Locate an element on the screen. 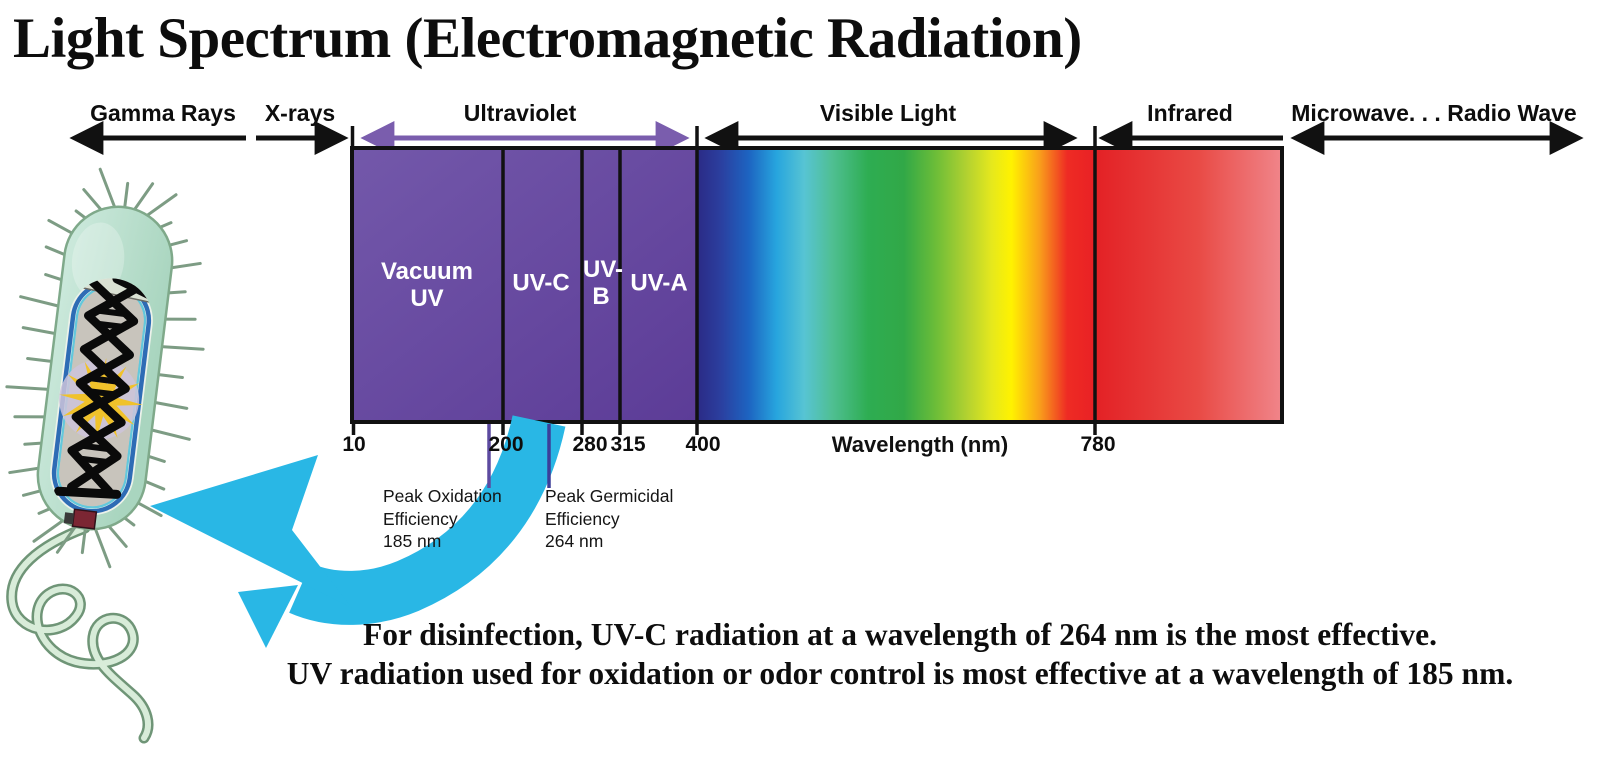 The image size is (1600, 757). bacterium-illustration is located at coordinates (105, 455).